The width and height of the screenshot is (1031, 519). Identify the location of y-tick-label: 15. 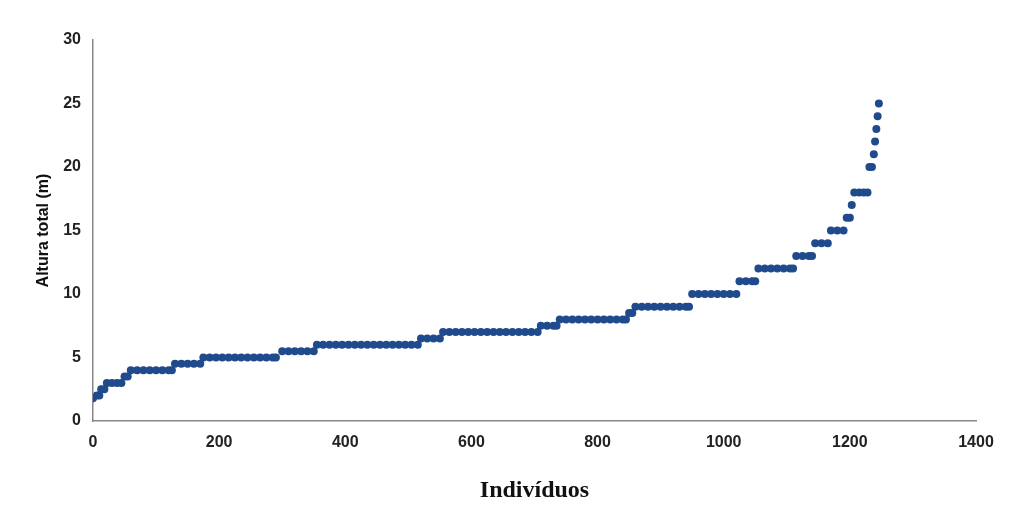
(72, 229).